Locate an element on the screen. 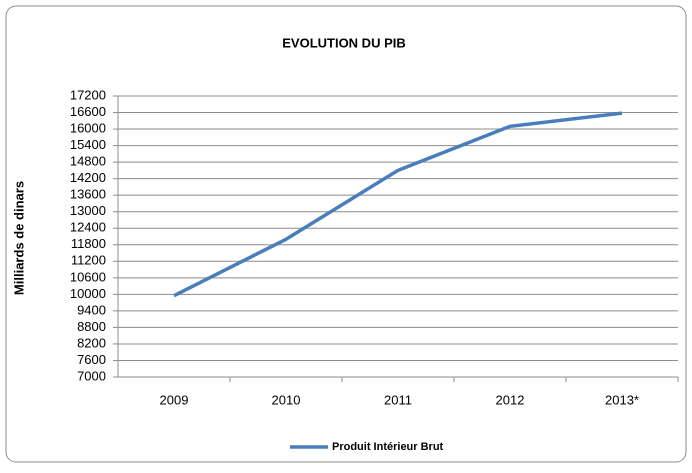  y-tick-label: 10600 is located at coordinates (88, 276).